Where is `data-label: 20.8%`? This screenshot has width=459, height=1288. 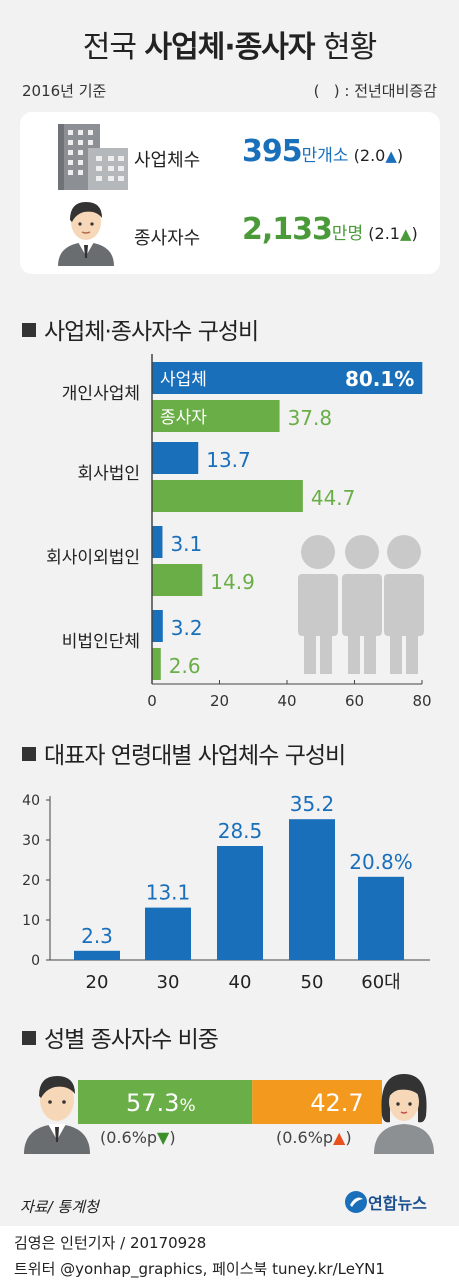
data-label: 20.8% is located at coordinates (381, 862).